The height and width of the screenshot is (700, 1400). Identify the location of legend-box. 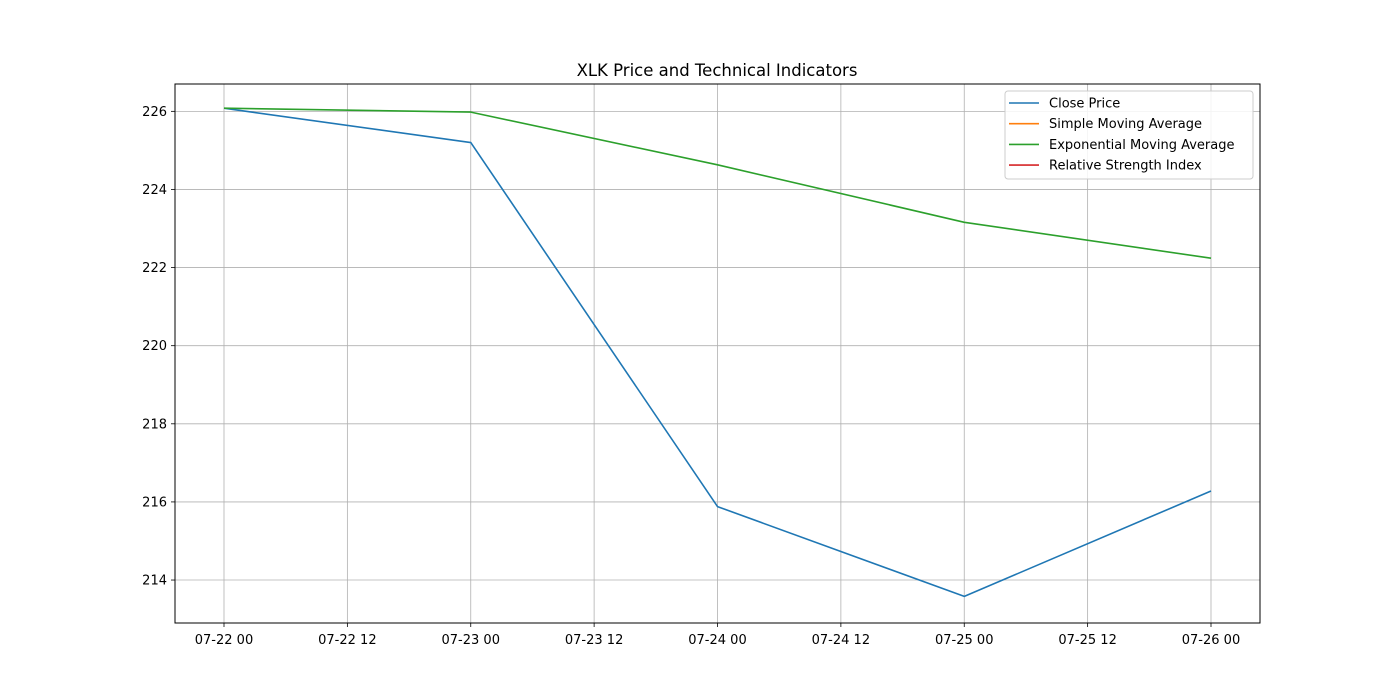
(1129, 135).